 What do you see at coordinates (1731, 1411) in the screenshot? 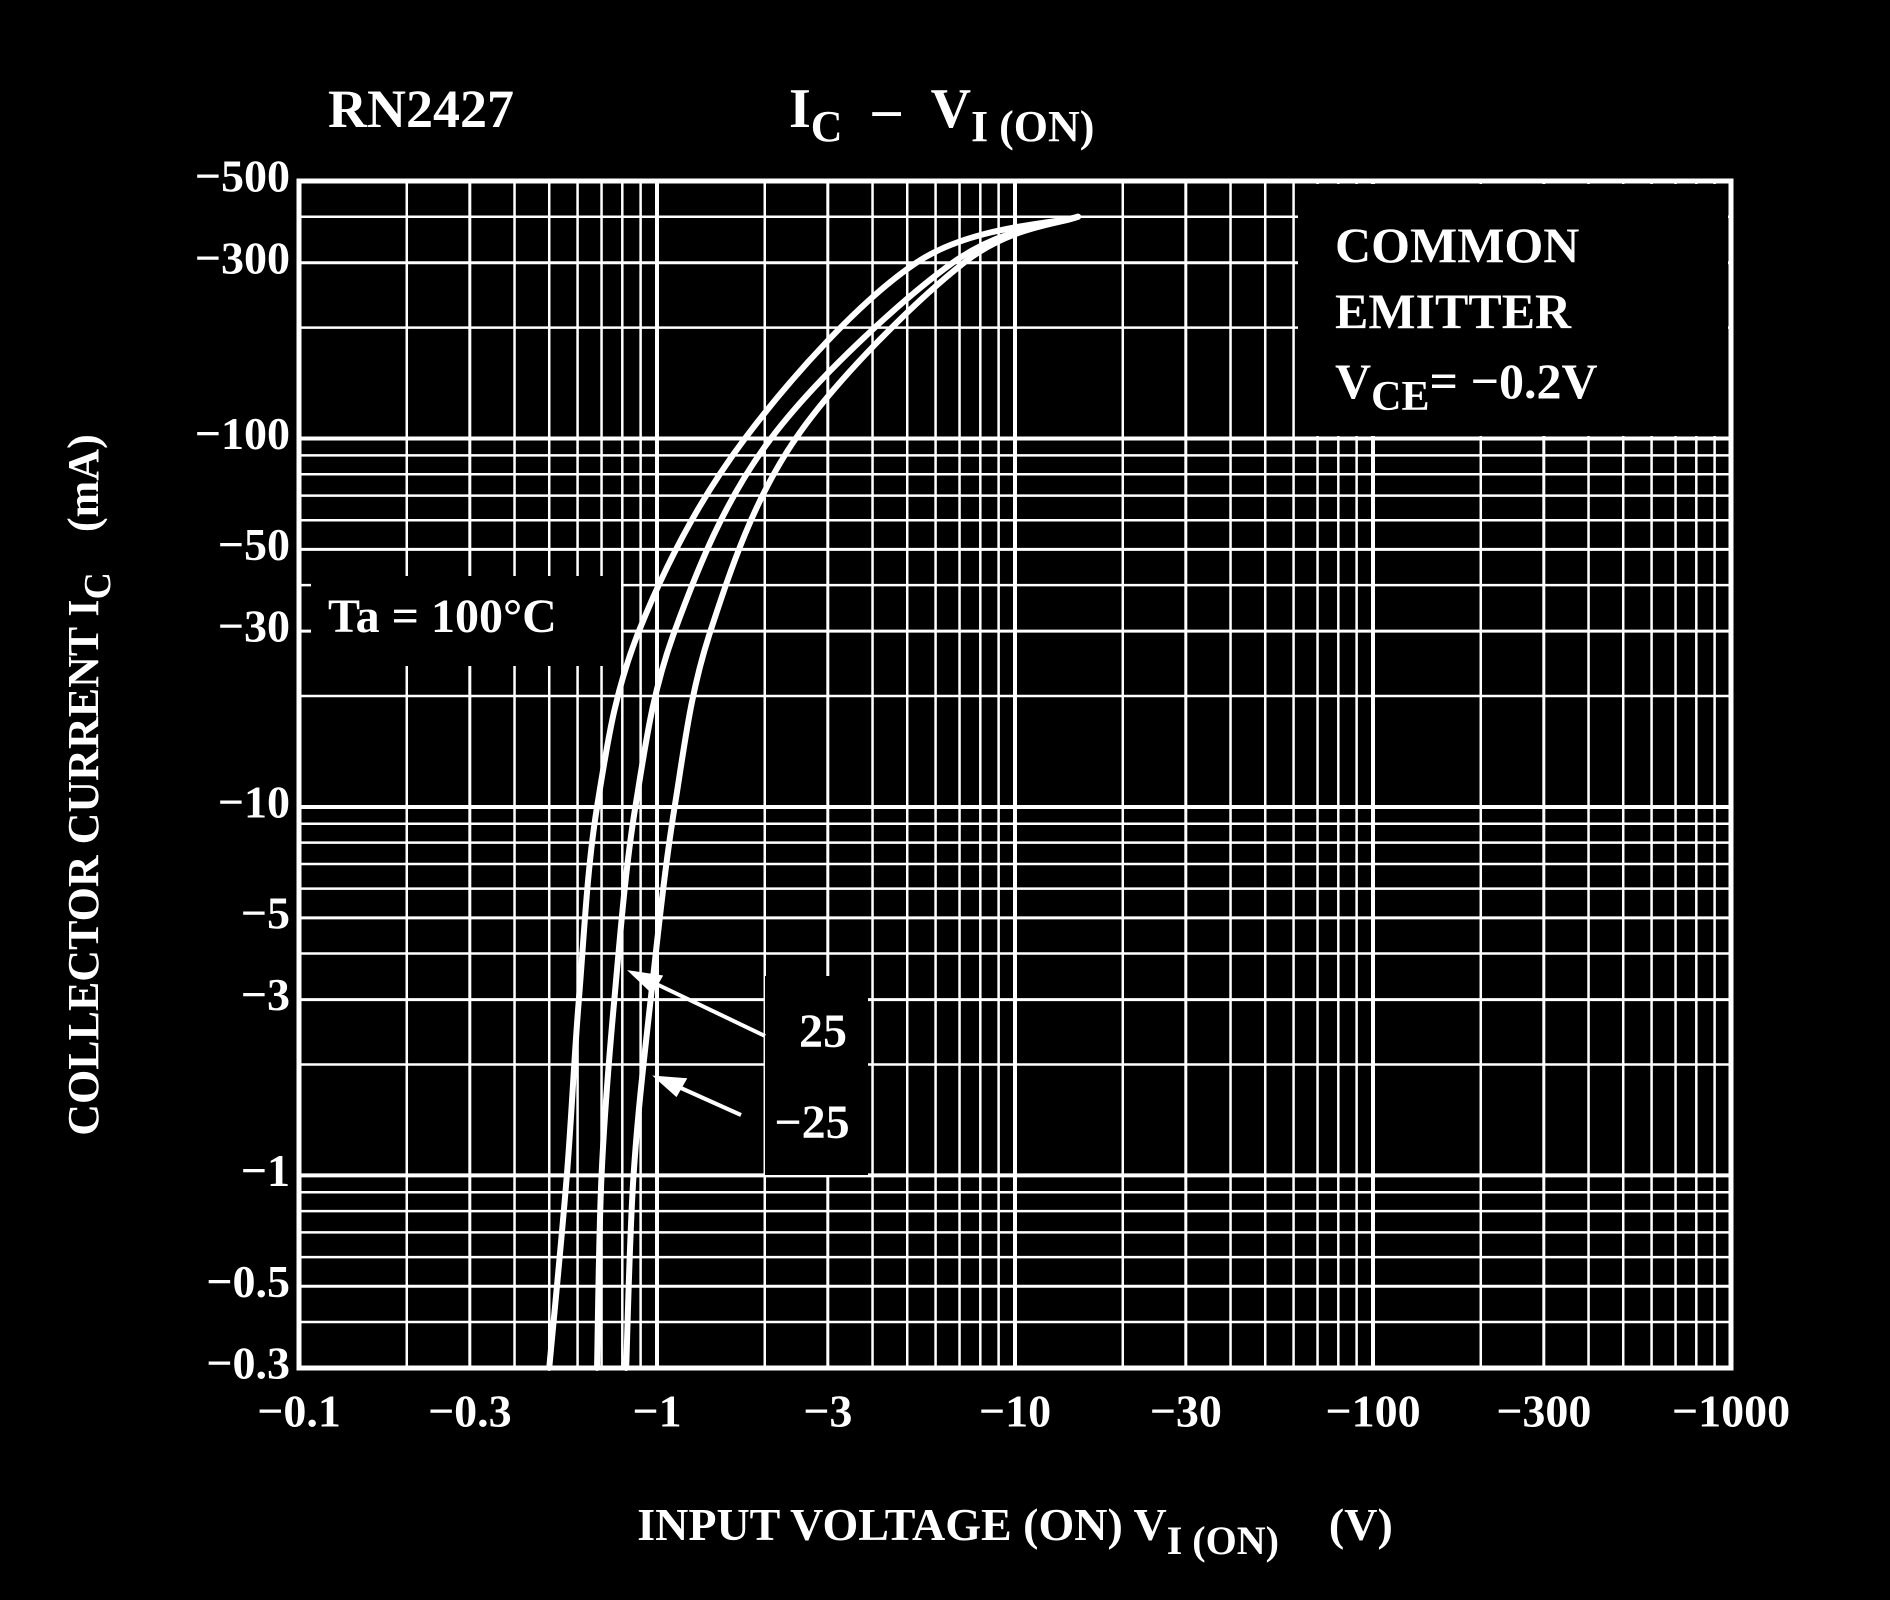
I see `x-tick-label: −1000` at bounding box center [1731, 1411].